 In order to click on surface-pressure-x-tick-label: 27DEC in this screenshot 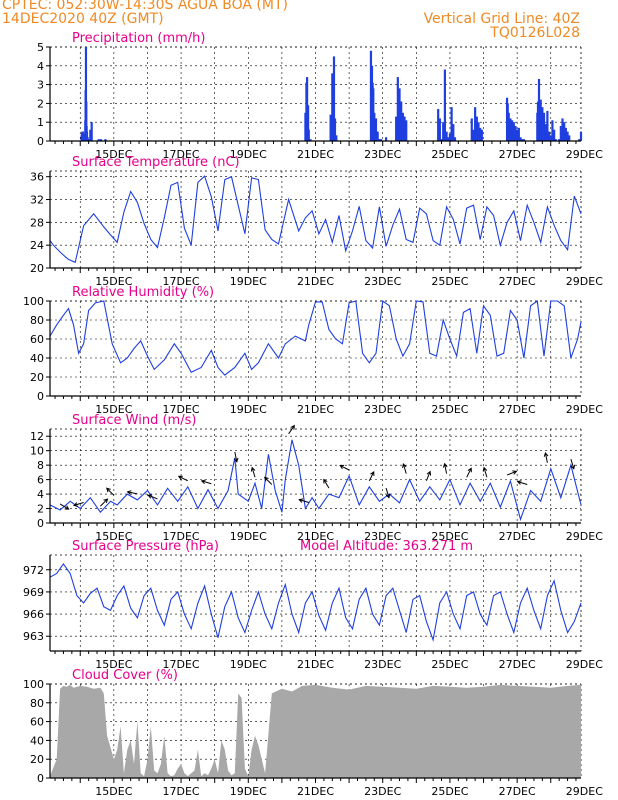, I will do `click(517, 664)`.